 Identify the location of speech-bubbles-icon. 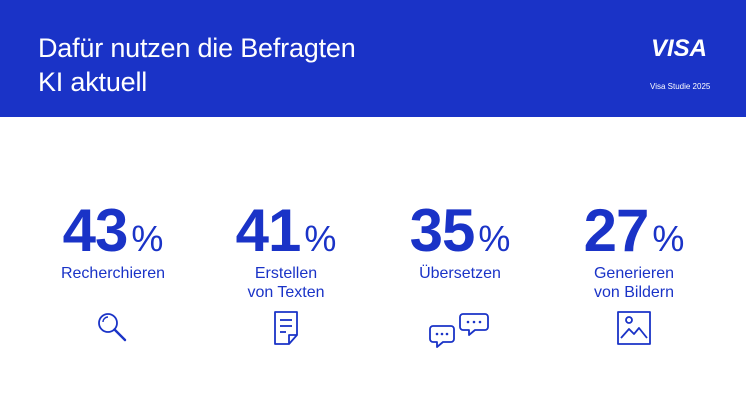
(460, 332).